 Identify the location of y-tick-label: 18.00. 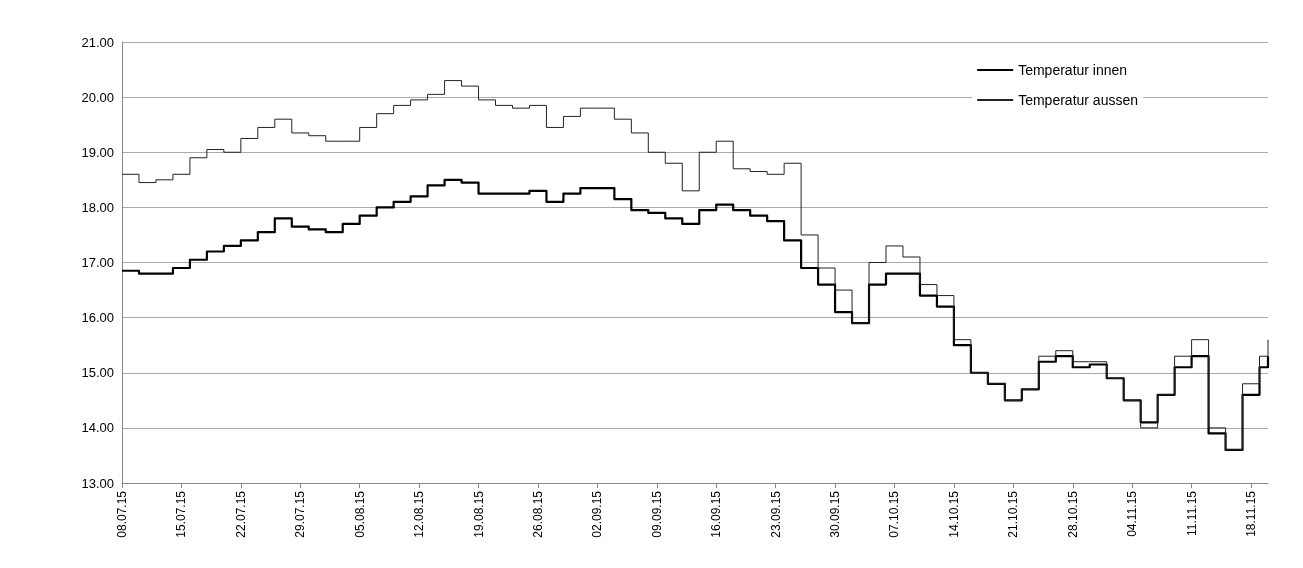
(97, 207).